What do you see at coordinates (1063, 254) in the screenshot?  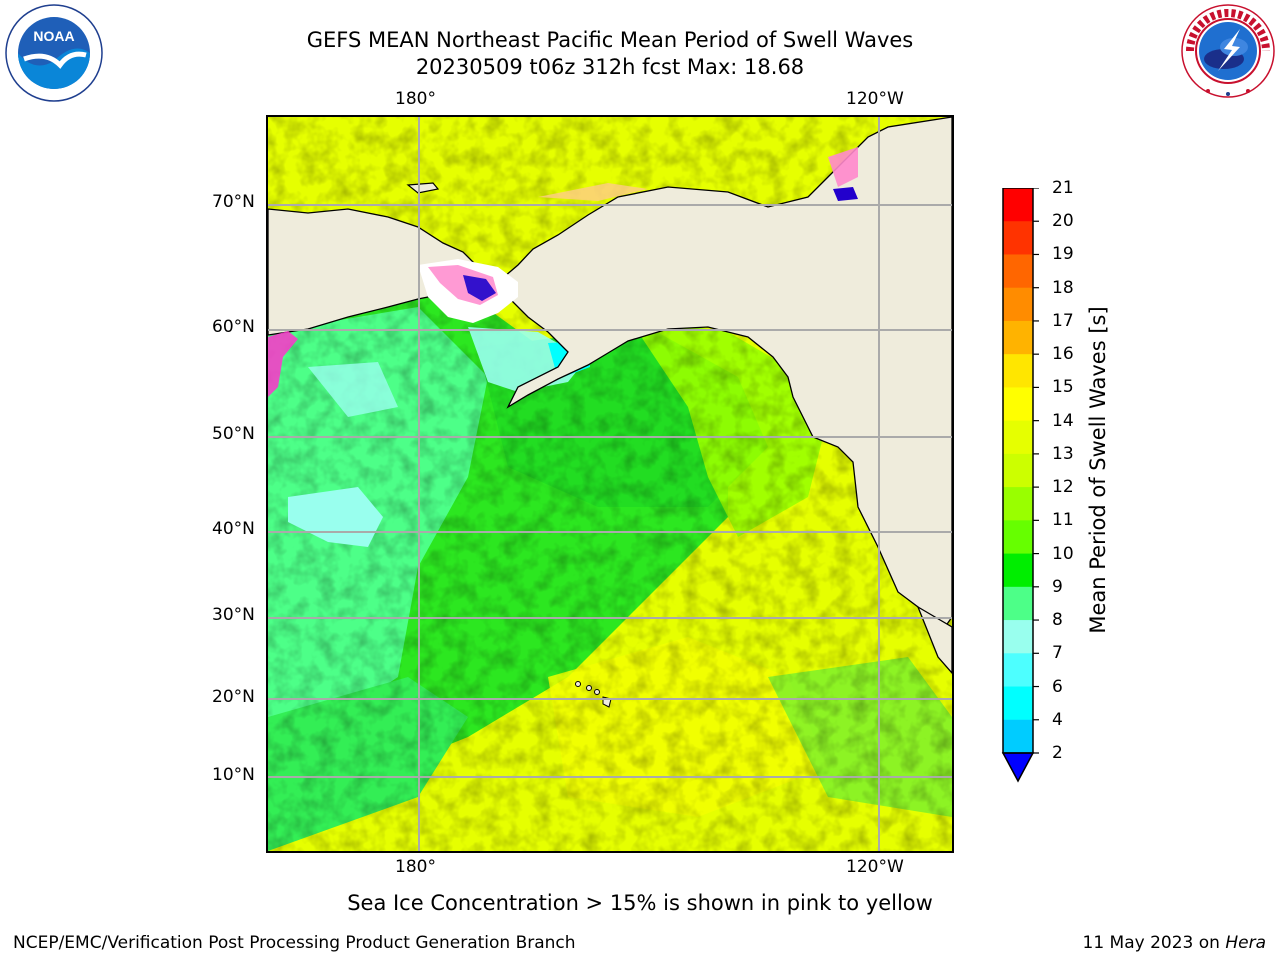 I see `colorbar-tick-label: 19` at bounding box center [1063, 254].